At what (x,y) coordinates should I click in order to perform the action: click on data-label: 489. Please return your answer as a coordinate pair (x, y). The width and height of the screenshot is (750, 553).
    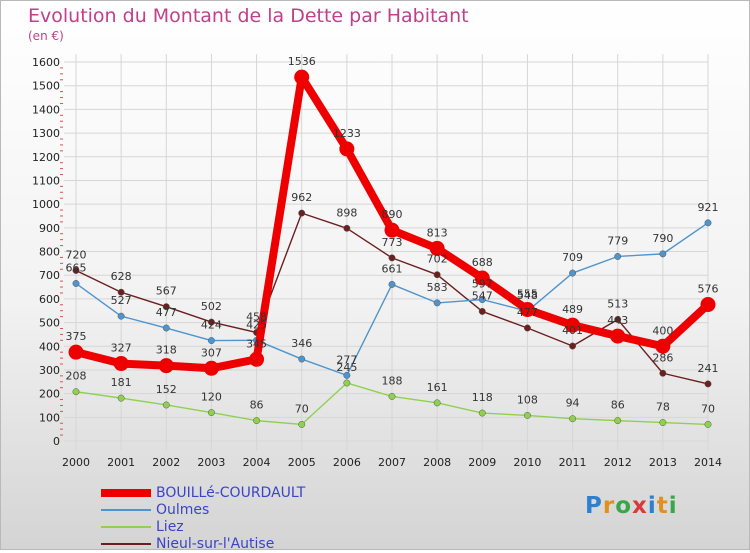
    Looking at the image, I should click on (572, 309).